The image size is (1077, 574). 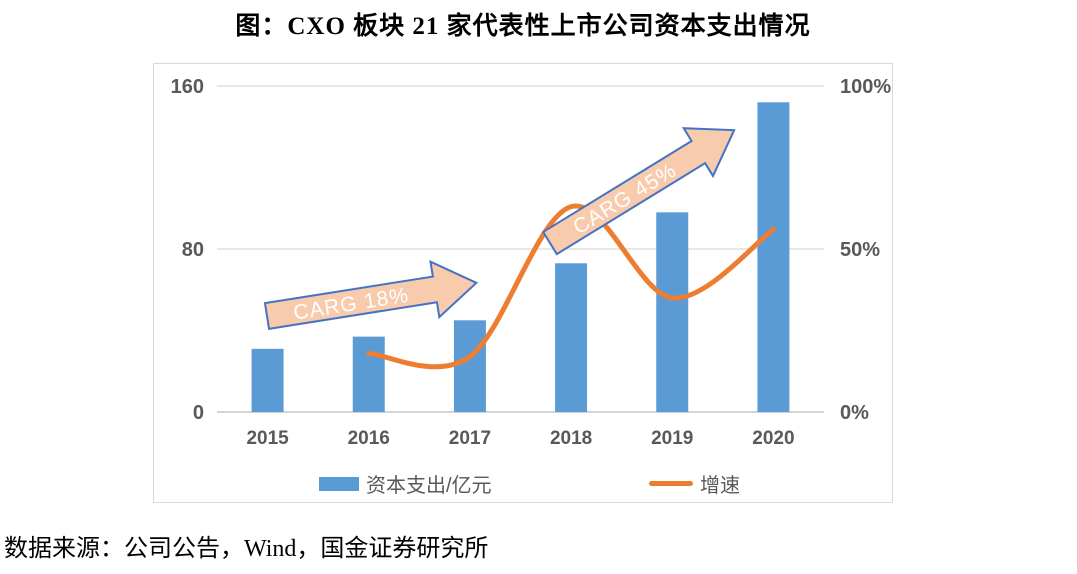 I want to click on y-axis-right-tick: 0%, so click(x=854, y=413).